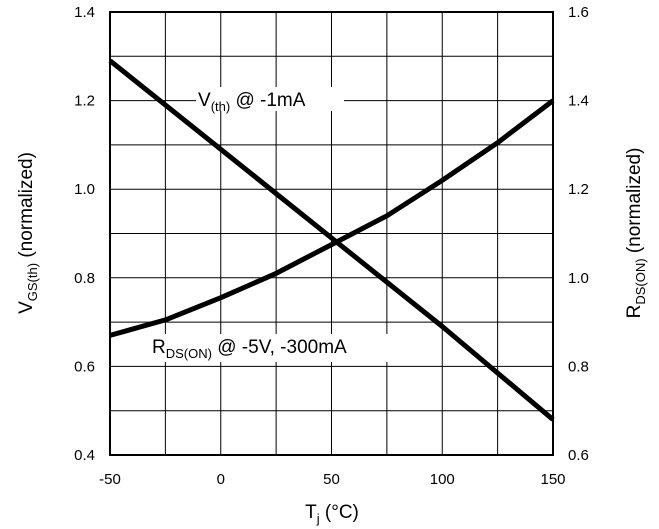  Describe the element at coordinates (578, 278) in the screenshot. I see `y-right-tick-label: 1.0` at that location.